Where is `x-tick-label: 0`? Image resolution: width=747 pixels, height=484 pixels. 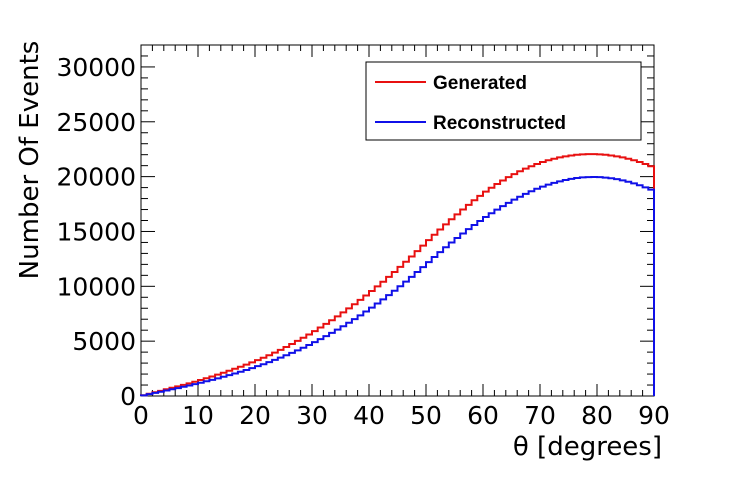
x-tick-label: 0 is located at coordinates (141, 415).